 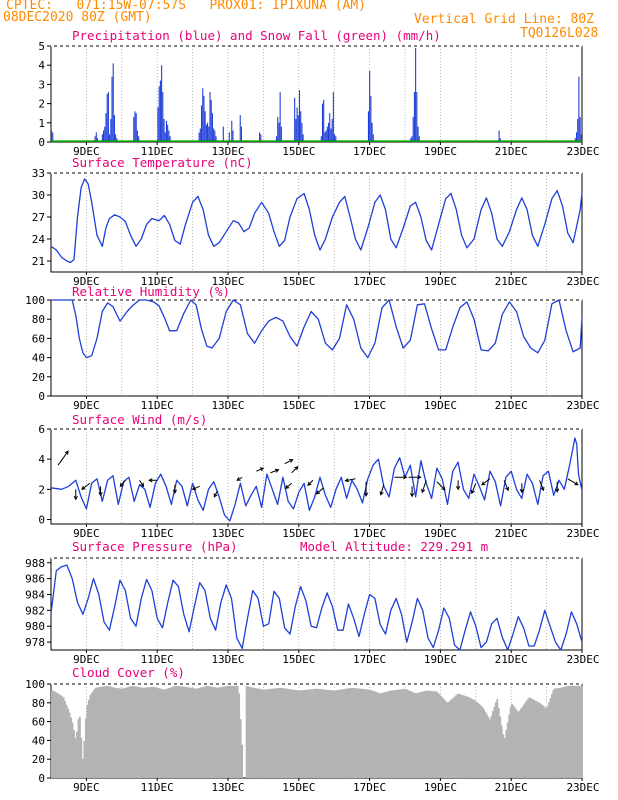 I want to click on date-header: 08DEC2020 80Z (GMT), so click(x=77, y=17).